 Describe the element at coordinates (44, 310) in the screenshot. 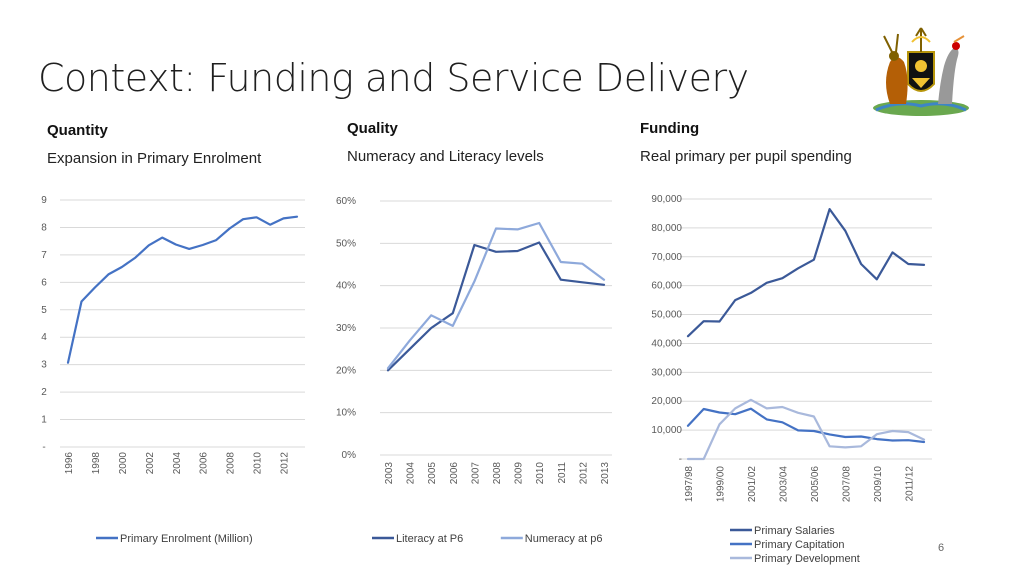

I see `y-tick-label: 5` at that location.